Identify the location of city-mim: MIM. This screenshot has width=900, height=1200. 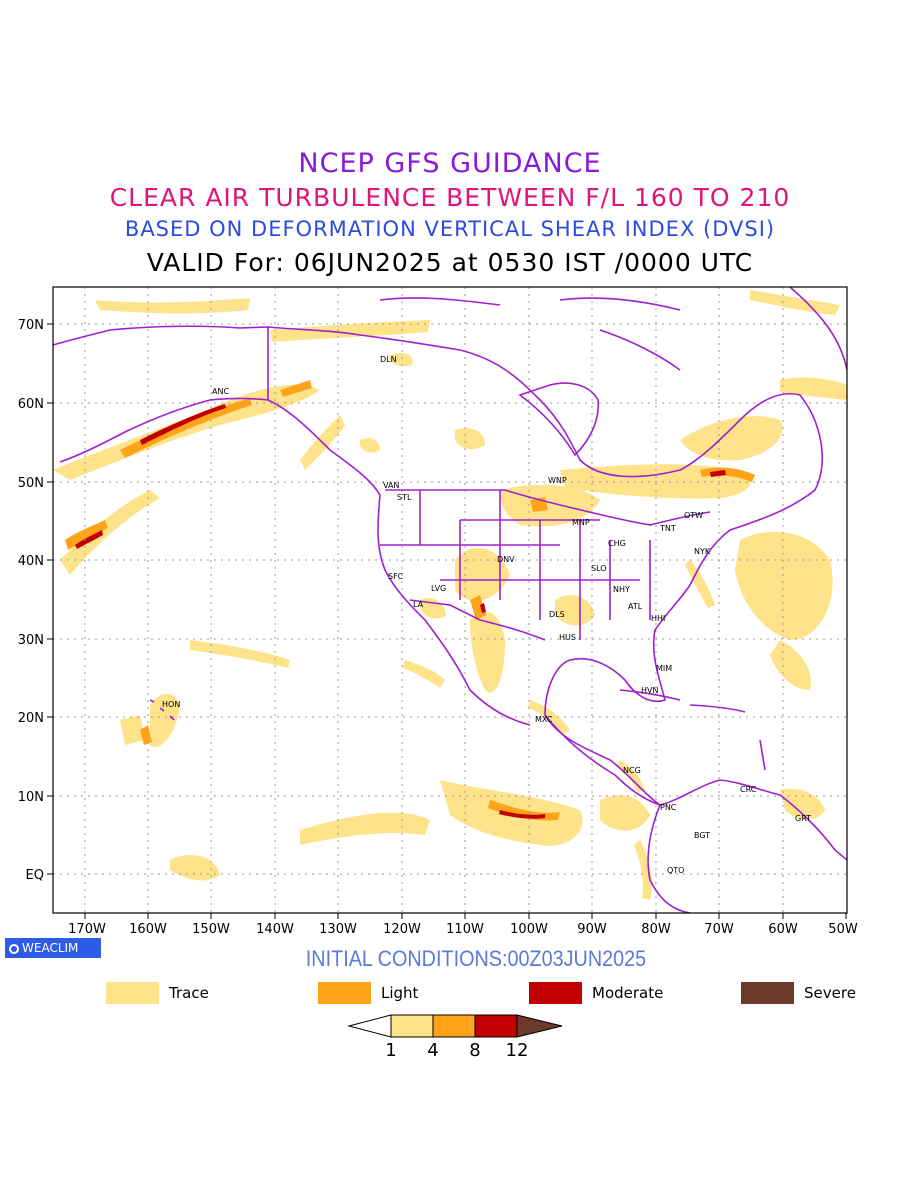
(664, 668).